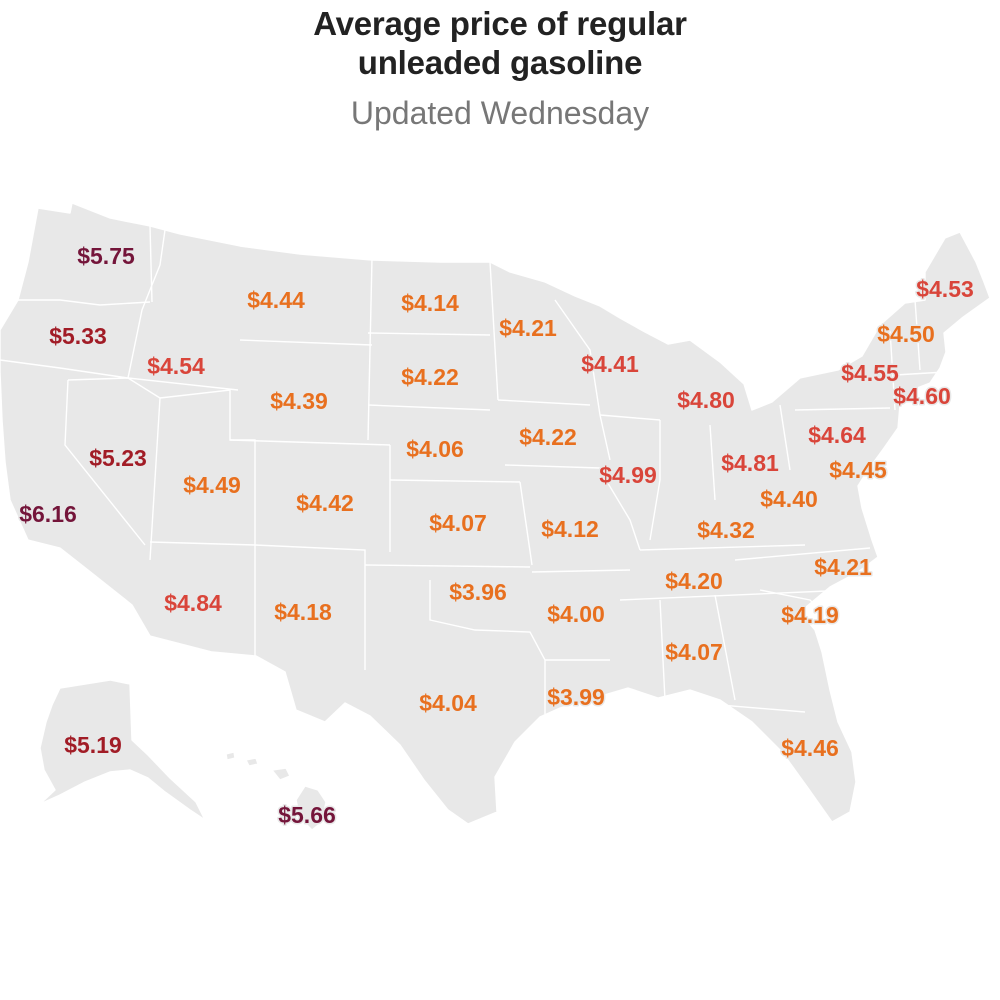  Describe the element at coordinates (920, 373) in the screenshot. I see `border-new-england-south` at that location.